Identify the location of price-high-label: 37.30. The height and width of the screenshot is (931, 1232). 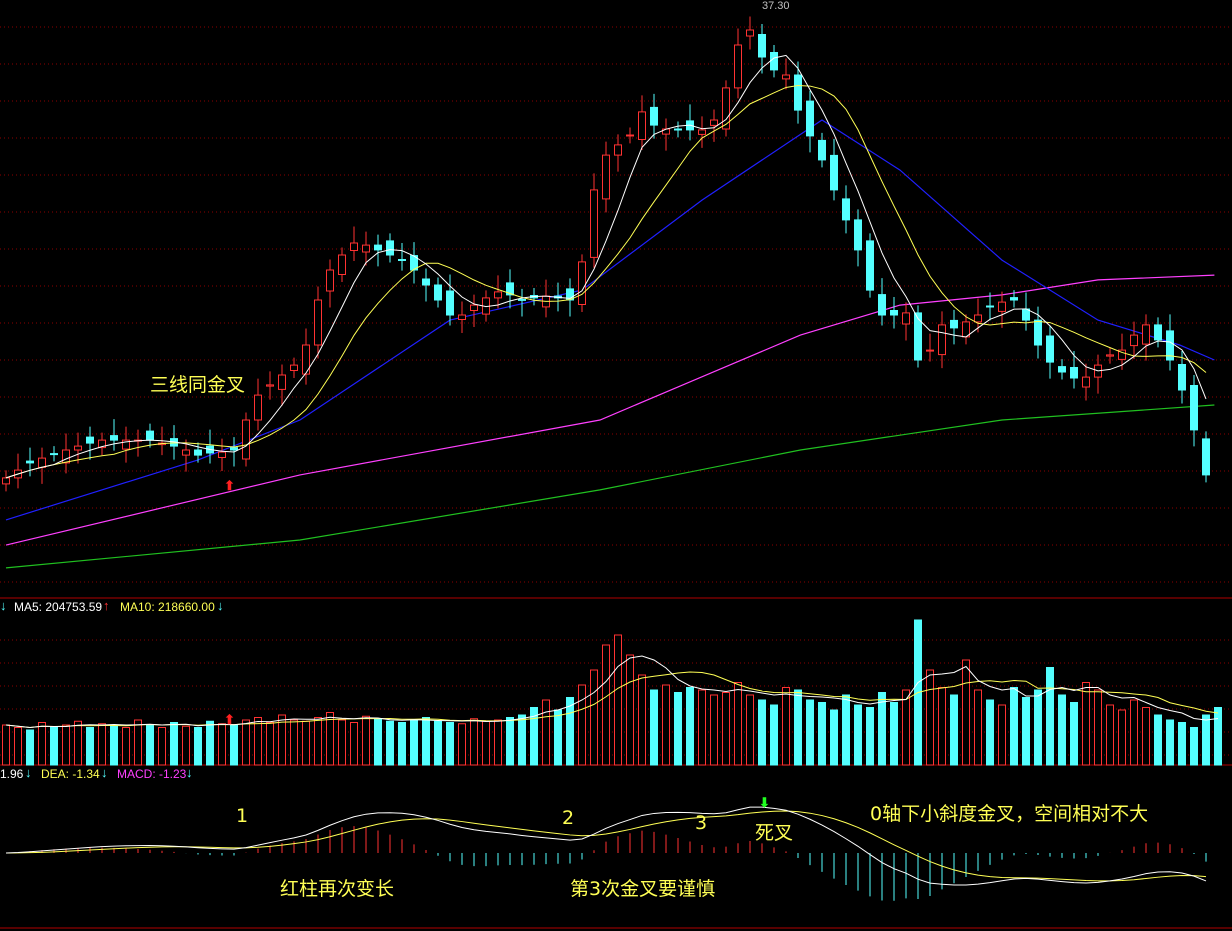
(776, 6).